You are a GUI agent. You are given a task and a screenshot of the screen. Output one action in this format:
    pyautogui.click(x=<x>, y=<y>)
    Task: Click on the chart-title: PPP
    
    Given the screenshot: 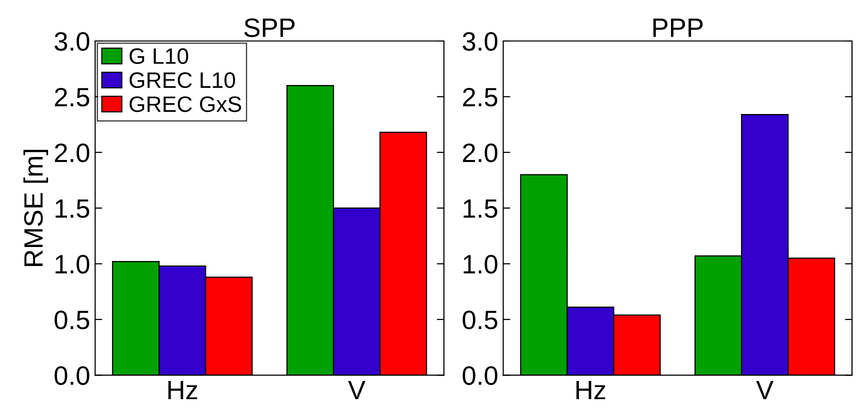 What is the action you would take?
    pyautogui.click(x=678, y=27)
    